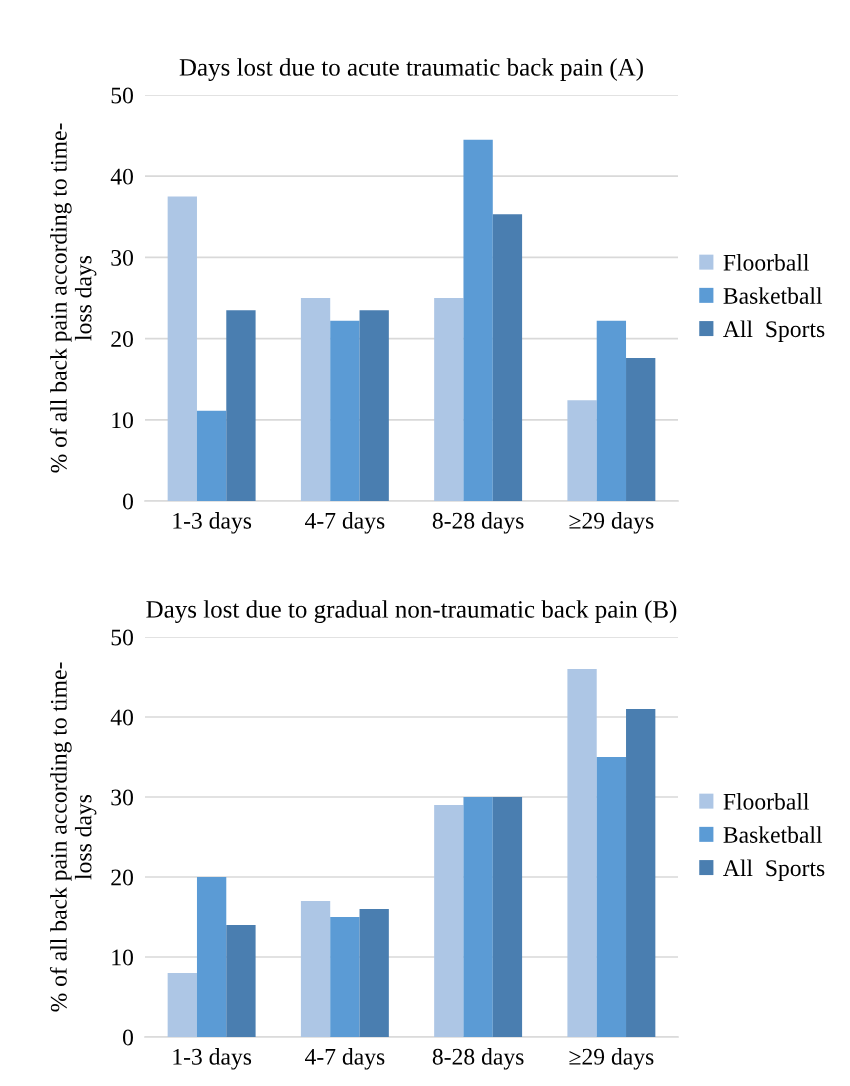  Describe the element at coordinates (411, 69) in the screenshot. I see `chart-title: Days lost due to acute traumatic back pain (A)` at that location.